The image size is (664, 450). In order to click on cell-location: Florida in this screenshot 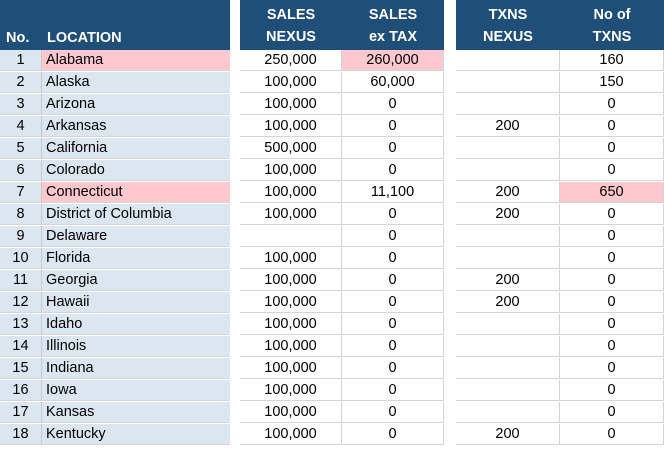, I will do `click(136, 258)`.